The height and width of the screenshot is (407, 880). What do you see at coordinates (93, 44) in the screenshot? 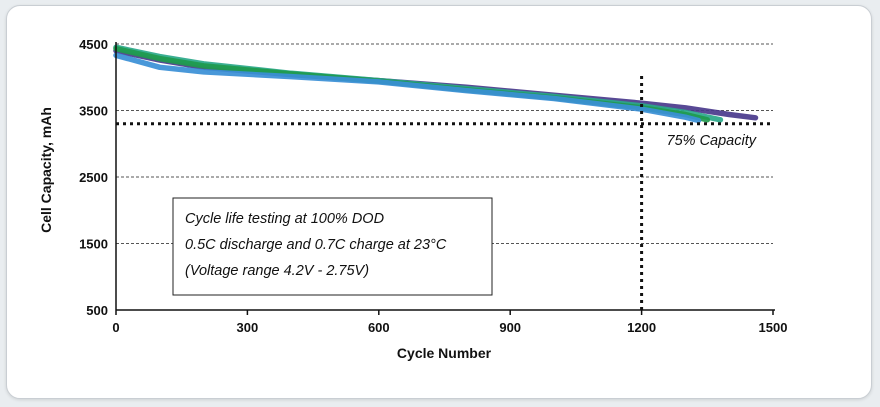
I see `y-tick-label: 4500` at bounding box center [93, 44].